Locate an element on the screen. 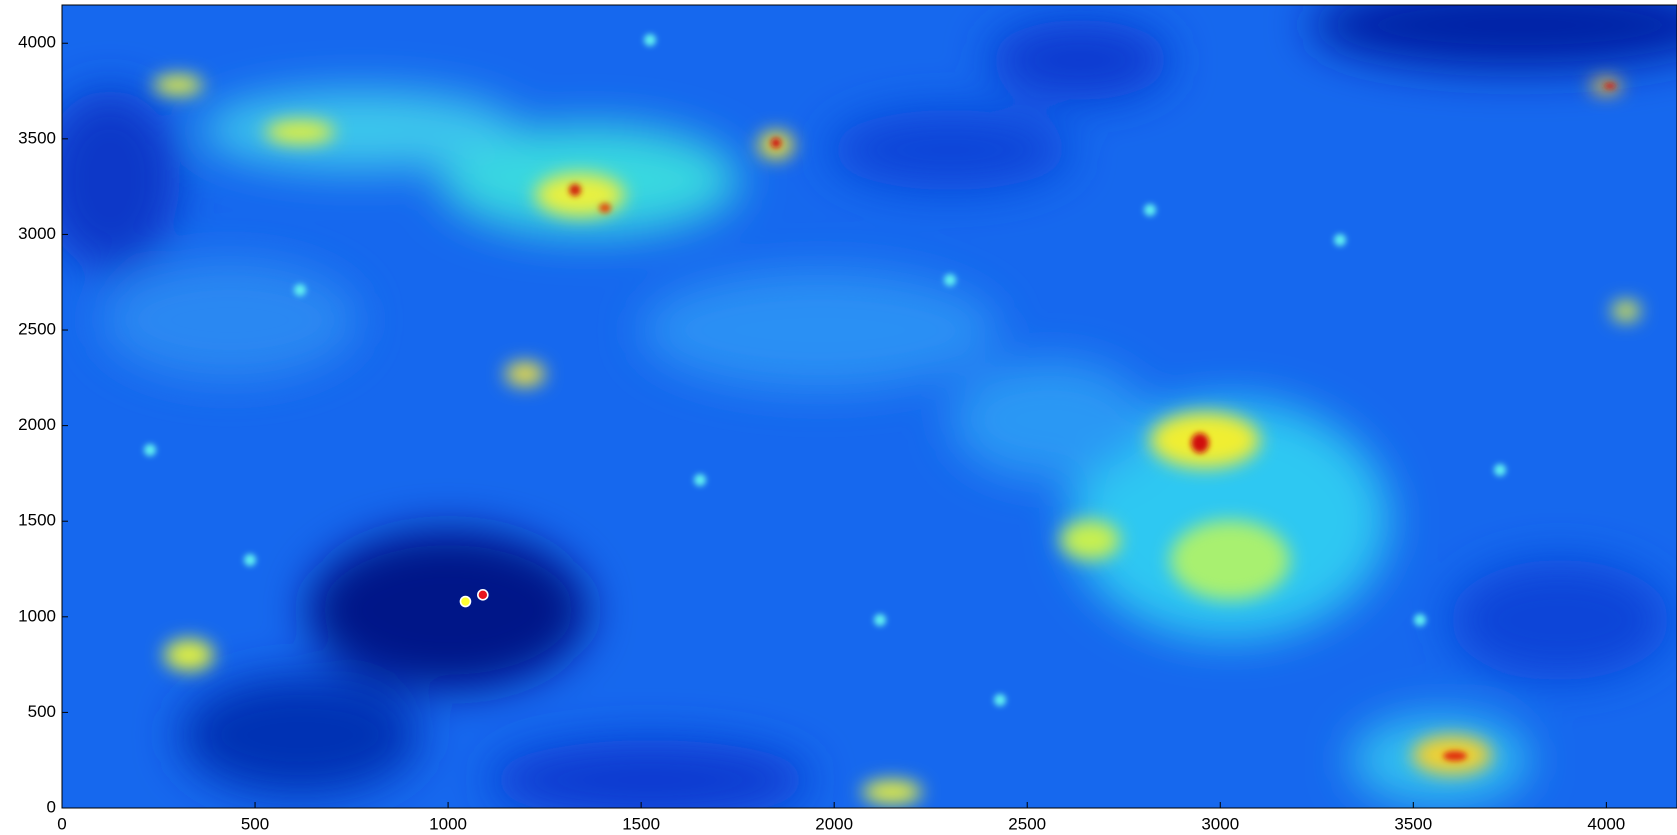  y-tick-label: 4000 is located at coordinates (37, 42).